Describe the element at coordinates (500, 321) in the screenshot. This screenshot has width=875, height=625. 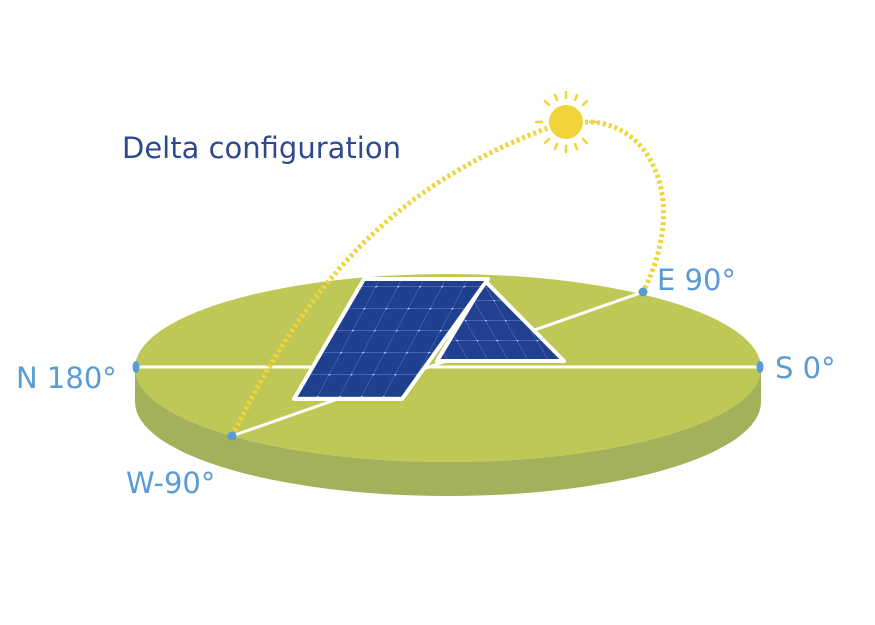
I see `solar-panel-back` at that location.